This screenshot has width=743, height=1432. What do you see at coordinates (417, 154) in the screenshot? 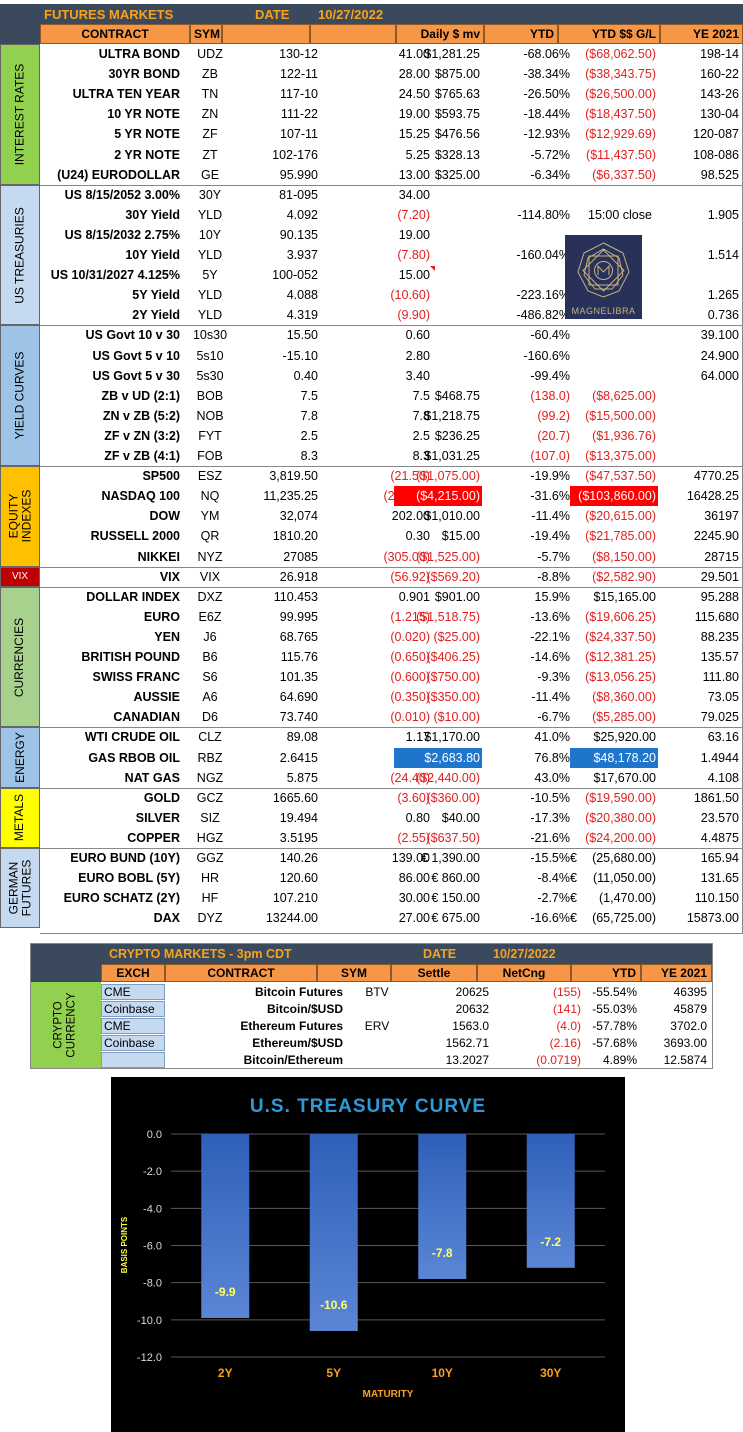
I see `cell-chg: 5.25` at bounding box center [417, 154].